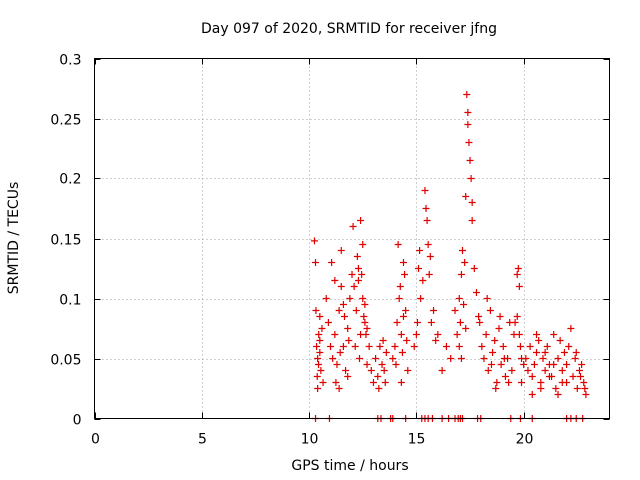 Image resolution: width=640 pixels, height=480 pixels. I want to click on y-tick-label: 0.1, so click(70, 301).